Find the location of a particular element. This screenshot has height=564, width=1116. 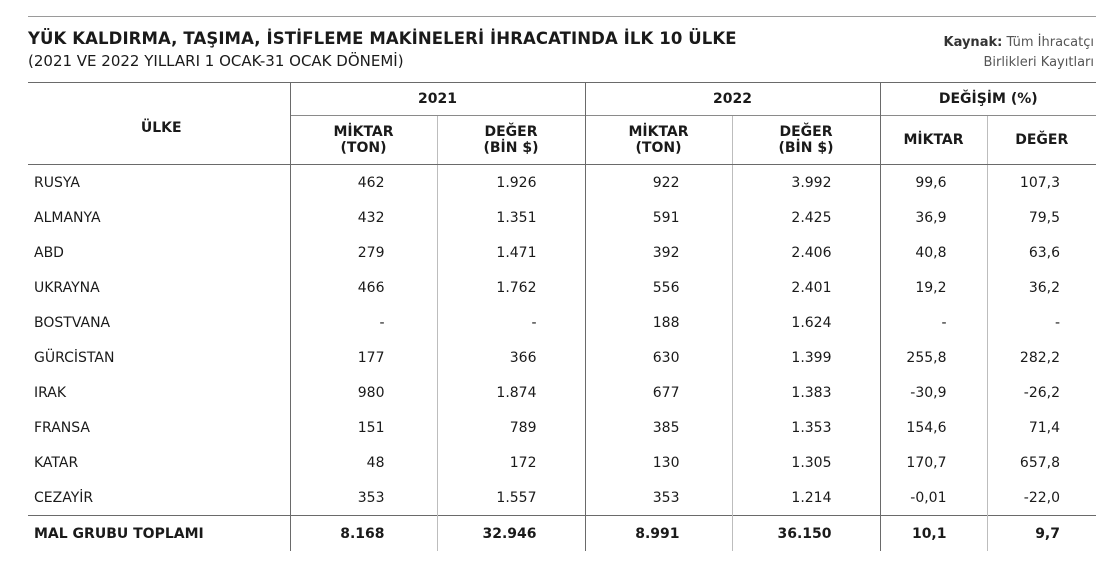

qty-2022-cell: 130 is located at coordinates (658, 462).